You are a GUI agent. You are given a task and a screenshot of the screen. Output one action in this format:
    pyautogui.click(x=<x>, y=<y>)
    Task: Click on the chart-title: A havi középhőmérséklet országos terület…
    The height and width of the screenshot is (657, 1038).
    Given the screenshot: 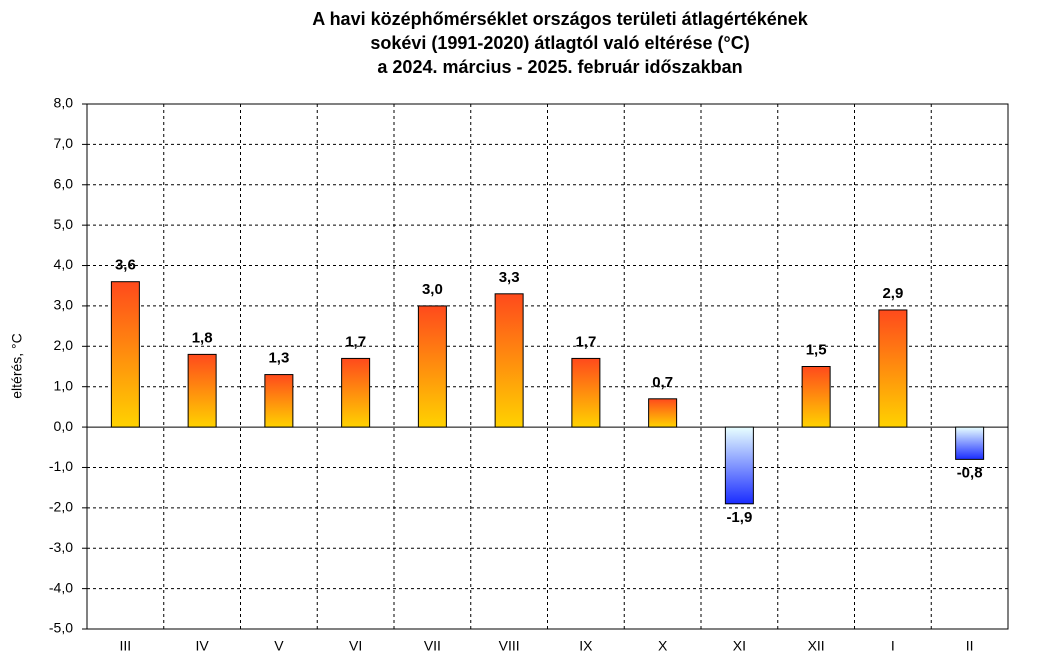 What is the action you would take?
    pyautogui.click(x=560, y=19)
    